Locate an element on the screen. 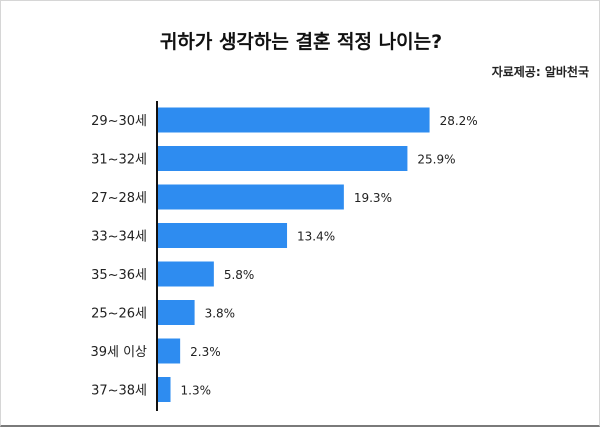 Image resolution: width=600 pixels, height=428 pixels. data-label: 2.3% is located at coordinates (205, 352).